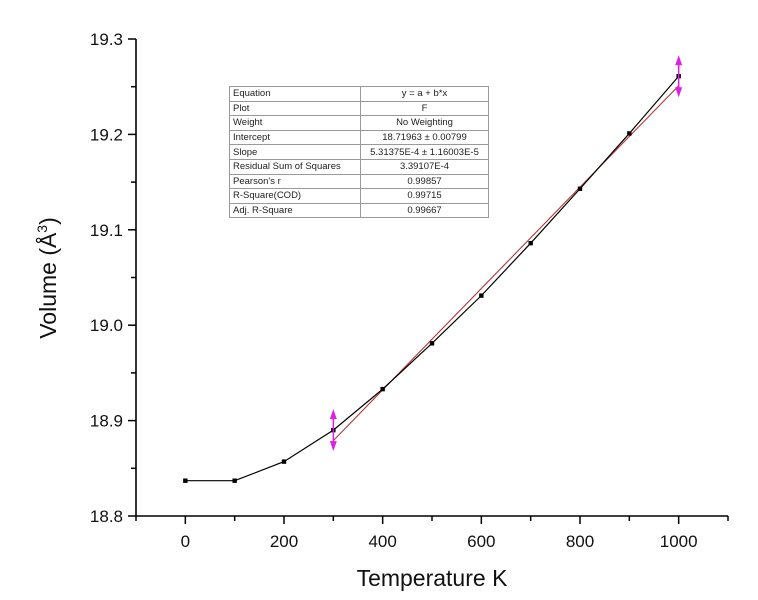 Image resolution: width=758 pixels, height=600 pixels. What do you see at coordinates (481, 541) in the screenshot?
I see `x-tick-label: 600` at bounding box center [481, 541].